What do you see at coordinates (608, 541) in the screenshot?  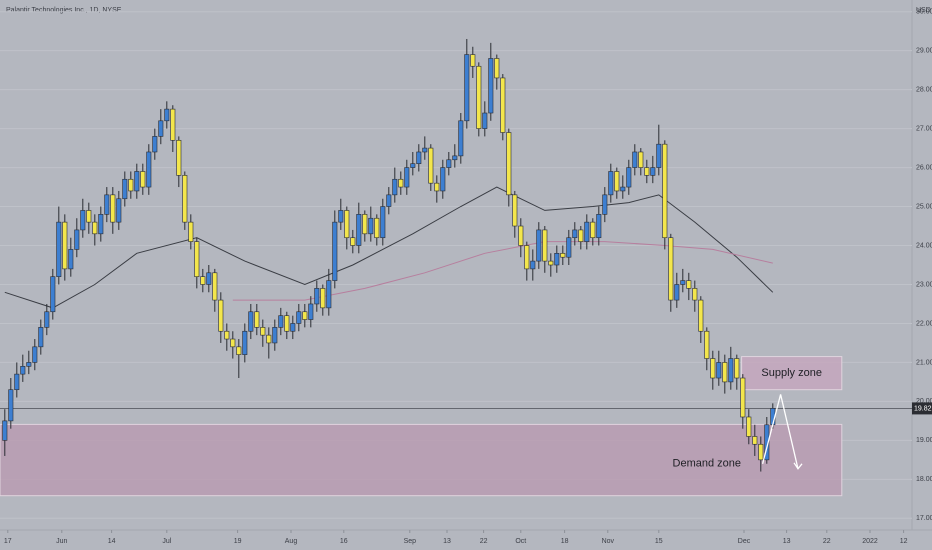 I see `x-tick-label: Nov` at bounding box center [608, 541].